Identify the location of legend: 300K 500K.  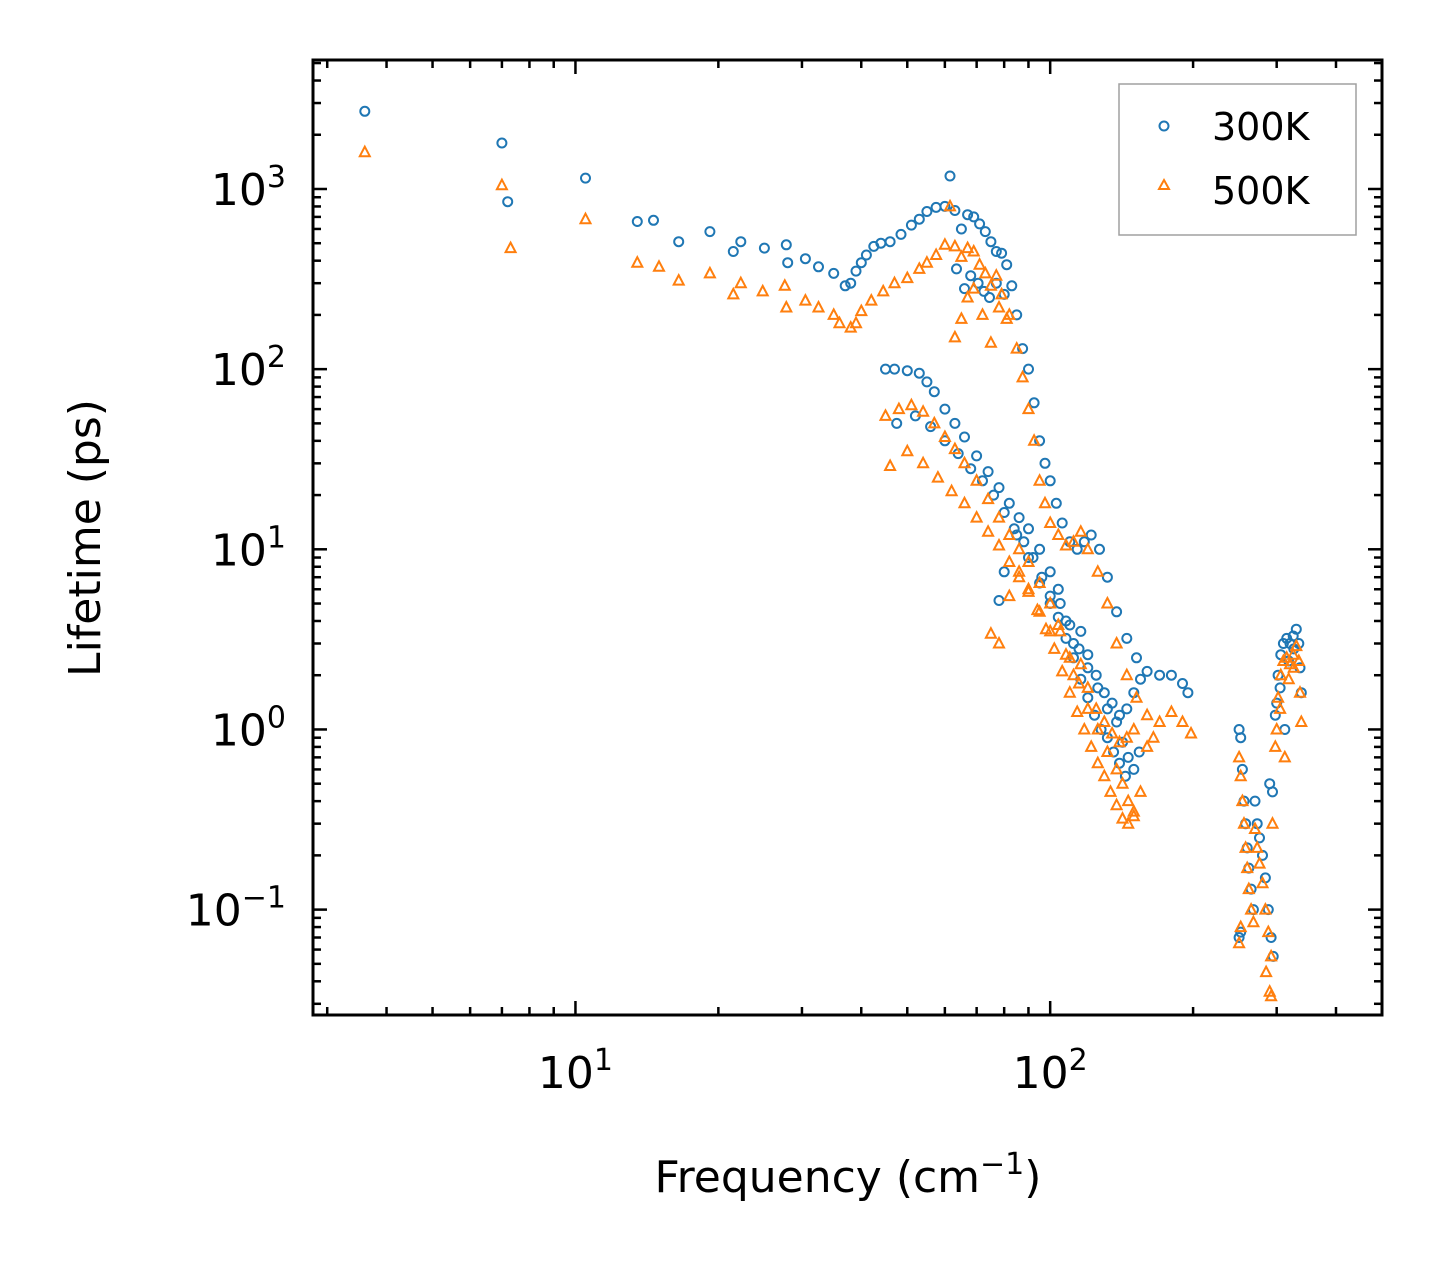
(1237, 159).